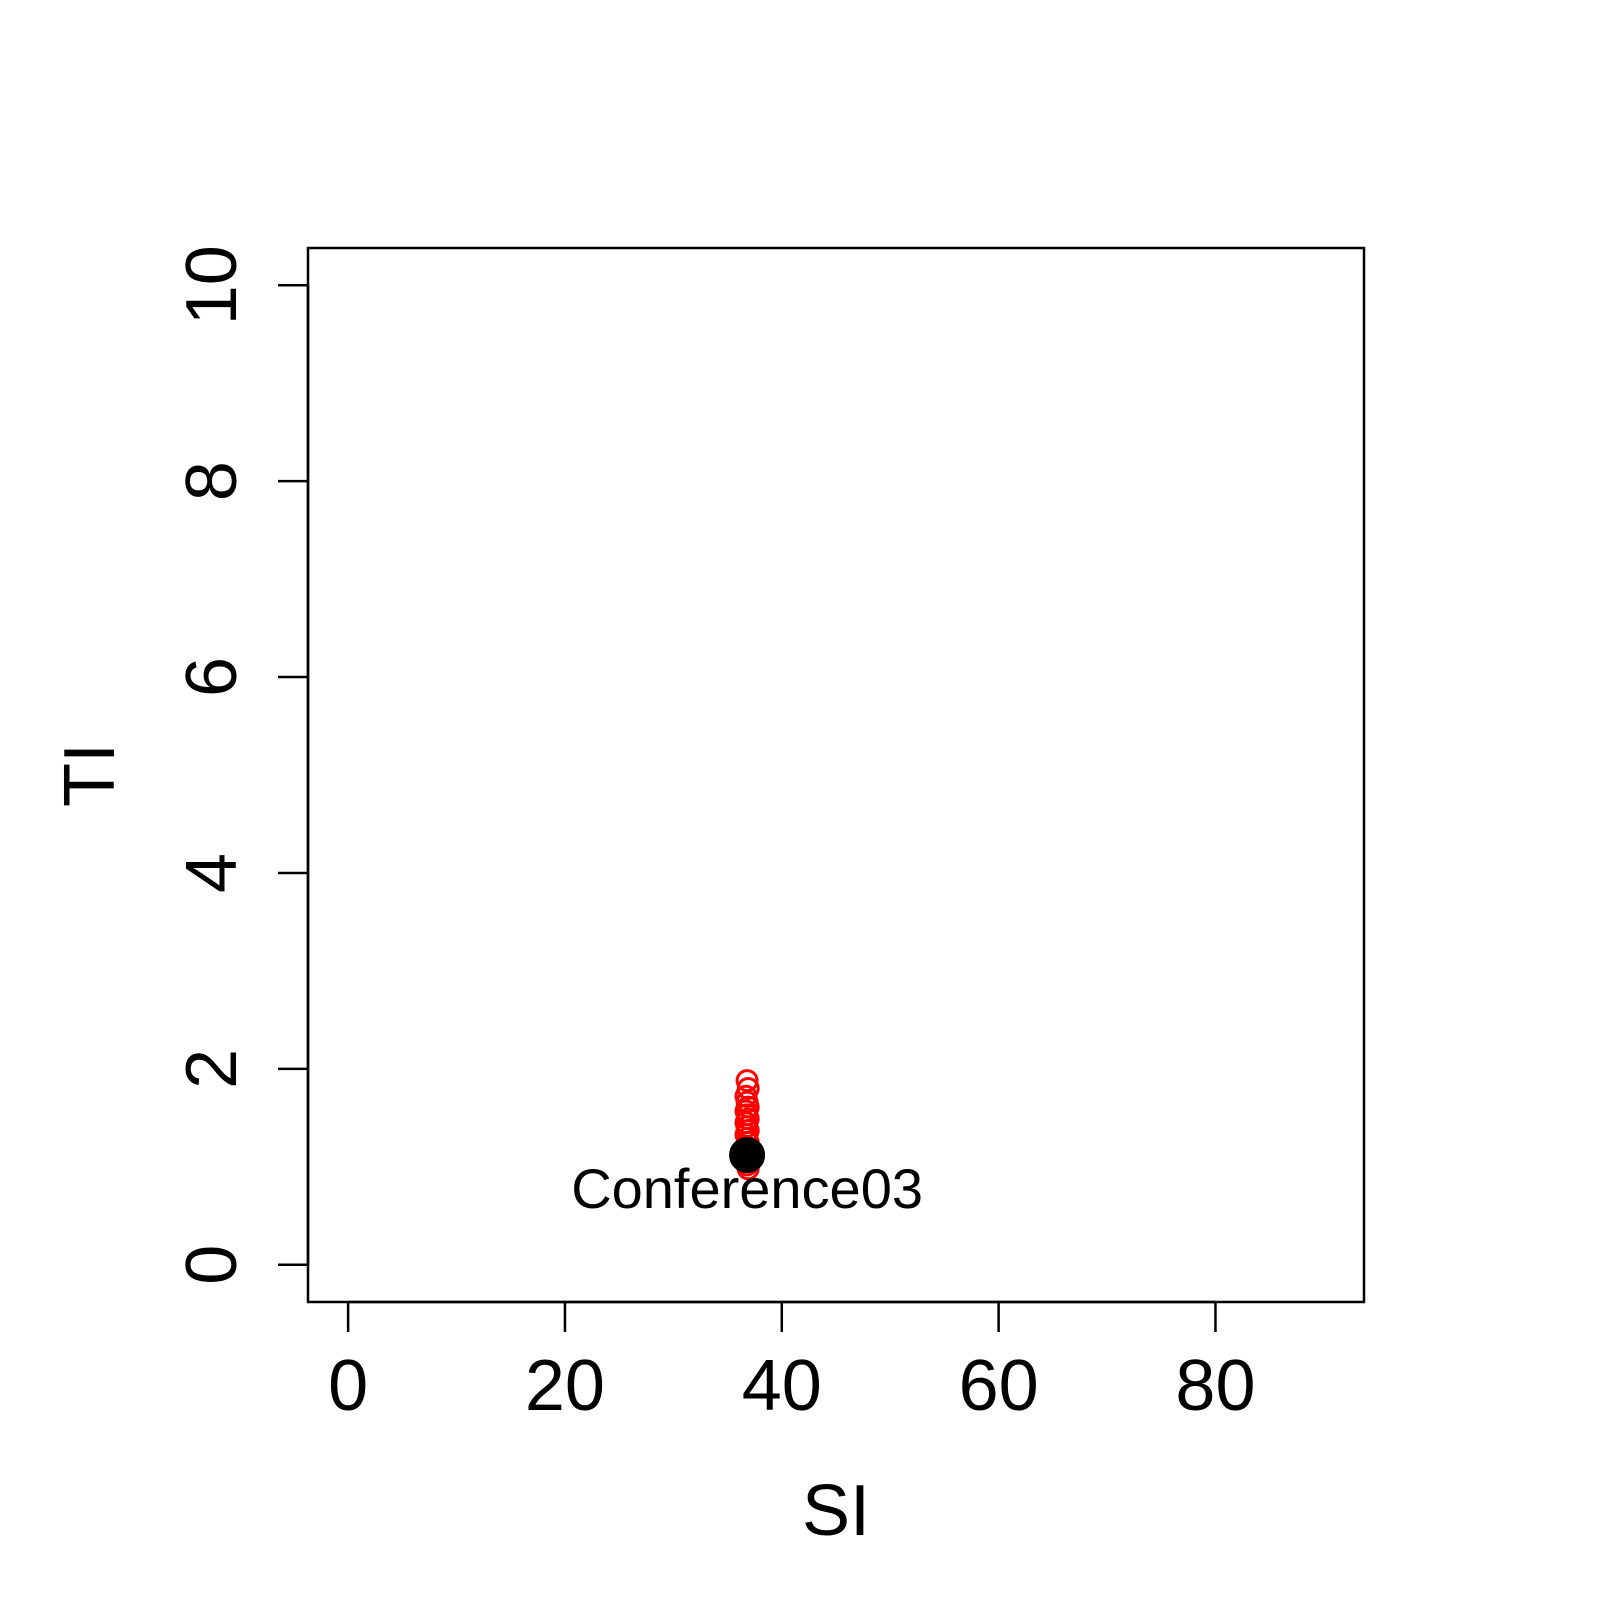 The width and height of the screenshot is (1600, 1600). I want to click on point-label: Conference03, so click(747, 1188).